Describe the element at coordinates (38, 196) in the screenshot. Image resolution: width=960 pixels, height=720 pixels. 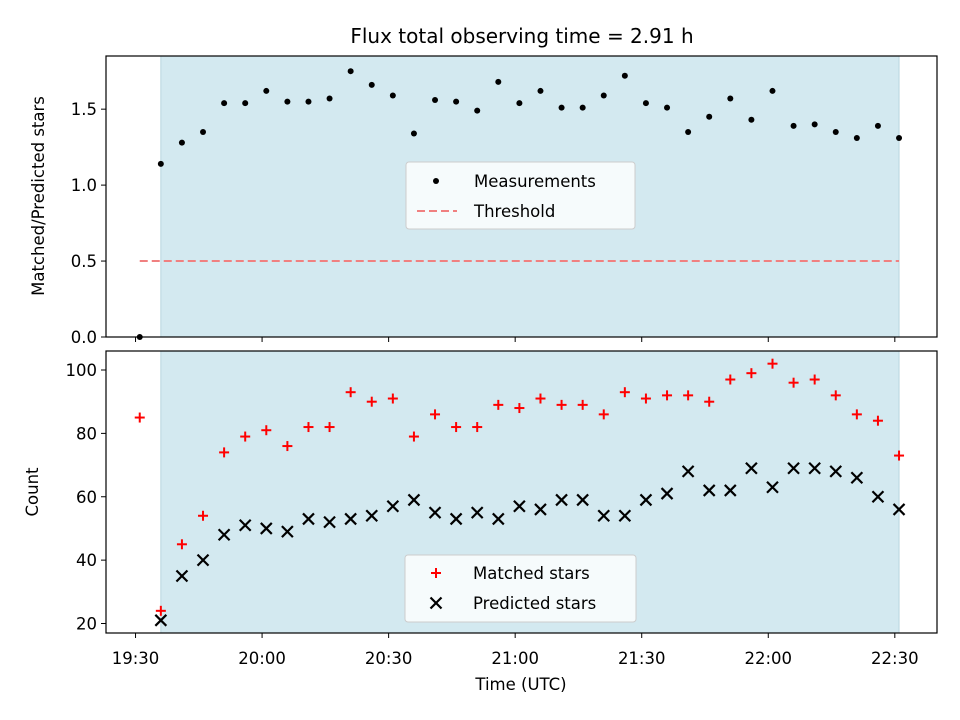
I see `top-y-axis-label: Matched/Predicted stars` at that location.